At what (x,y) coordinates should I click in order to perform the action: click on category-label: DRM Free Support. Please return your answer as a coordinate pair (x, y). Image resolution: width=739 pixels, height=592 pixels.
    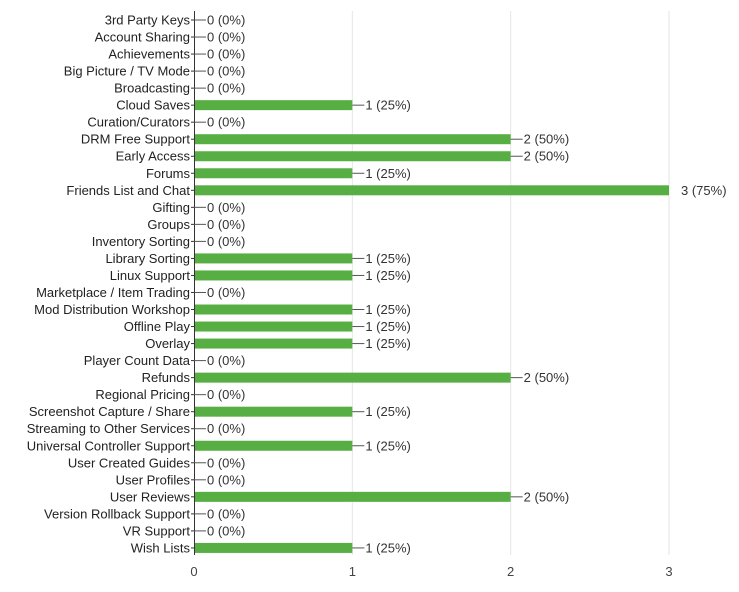
    Looking at the image, I should click on (135, 139).